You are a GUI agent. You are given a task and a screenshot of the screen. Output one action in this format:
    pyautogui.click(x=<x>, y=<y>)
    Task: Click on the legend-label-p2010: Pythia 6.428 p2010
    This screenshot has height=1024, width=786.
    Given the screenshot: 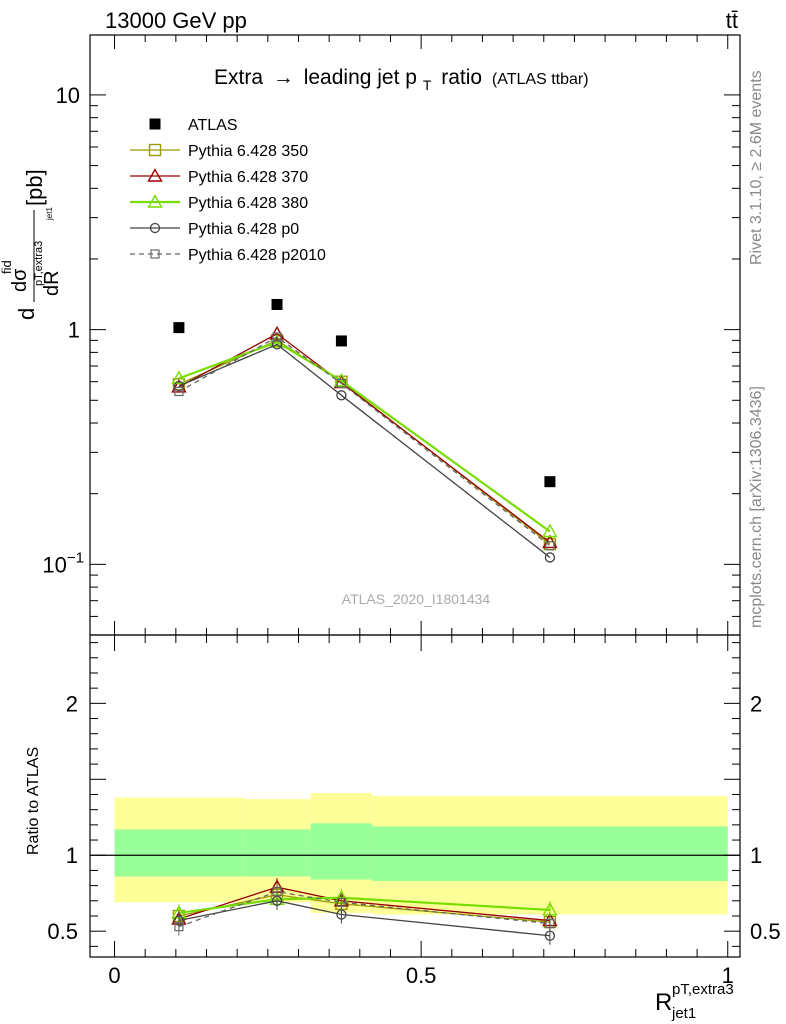 What is the action you would take?
    pyautogui.click(x=257, y=255)
    